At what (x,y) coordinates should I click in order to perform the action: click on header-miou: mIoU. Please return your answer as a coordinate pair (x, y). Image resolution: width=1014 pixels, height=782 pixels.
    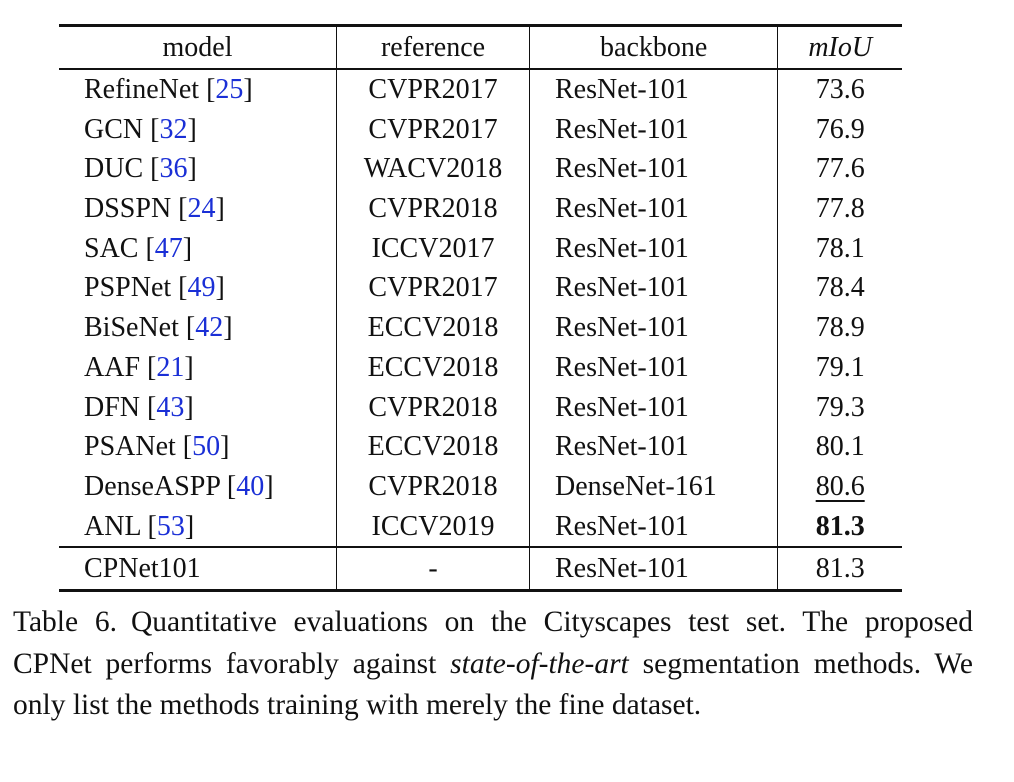
    Looking at the image, I should click on (840, 47).